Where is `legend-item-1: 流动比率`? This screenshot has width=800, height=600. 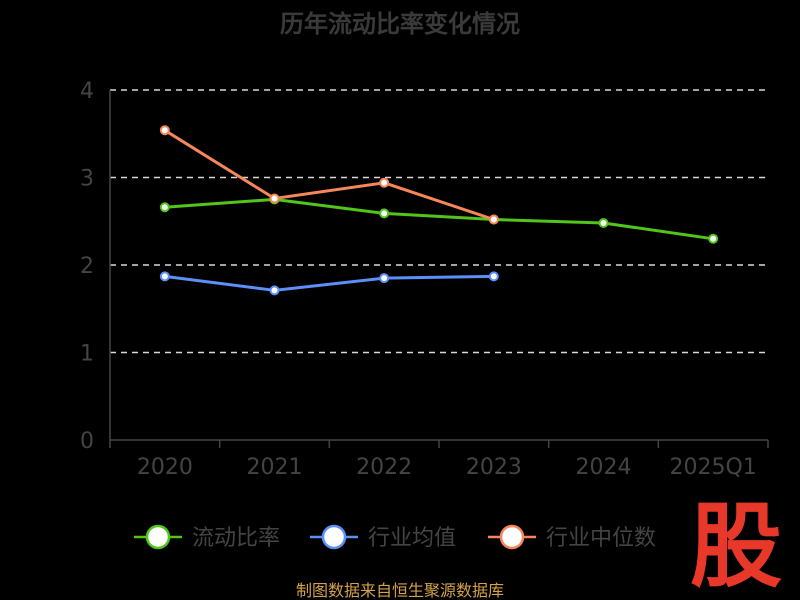 legend-item-1: 流动比率 is located at coordinates (207, 537).